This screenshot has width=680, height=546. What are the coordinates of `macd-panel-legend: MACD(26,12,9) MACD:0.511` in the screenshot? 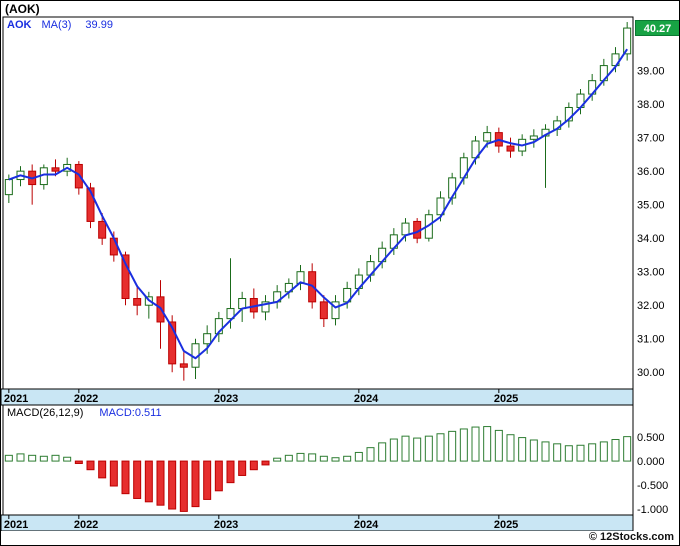 It's located at (84, 413).